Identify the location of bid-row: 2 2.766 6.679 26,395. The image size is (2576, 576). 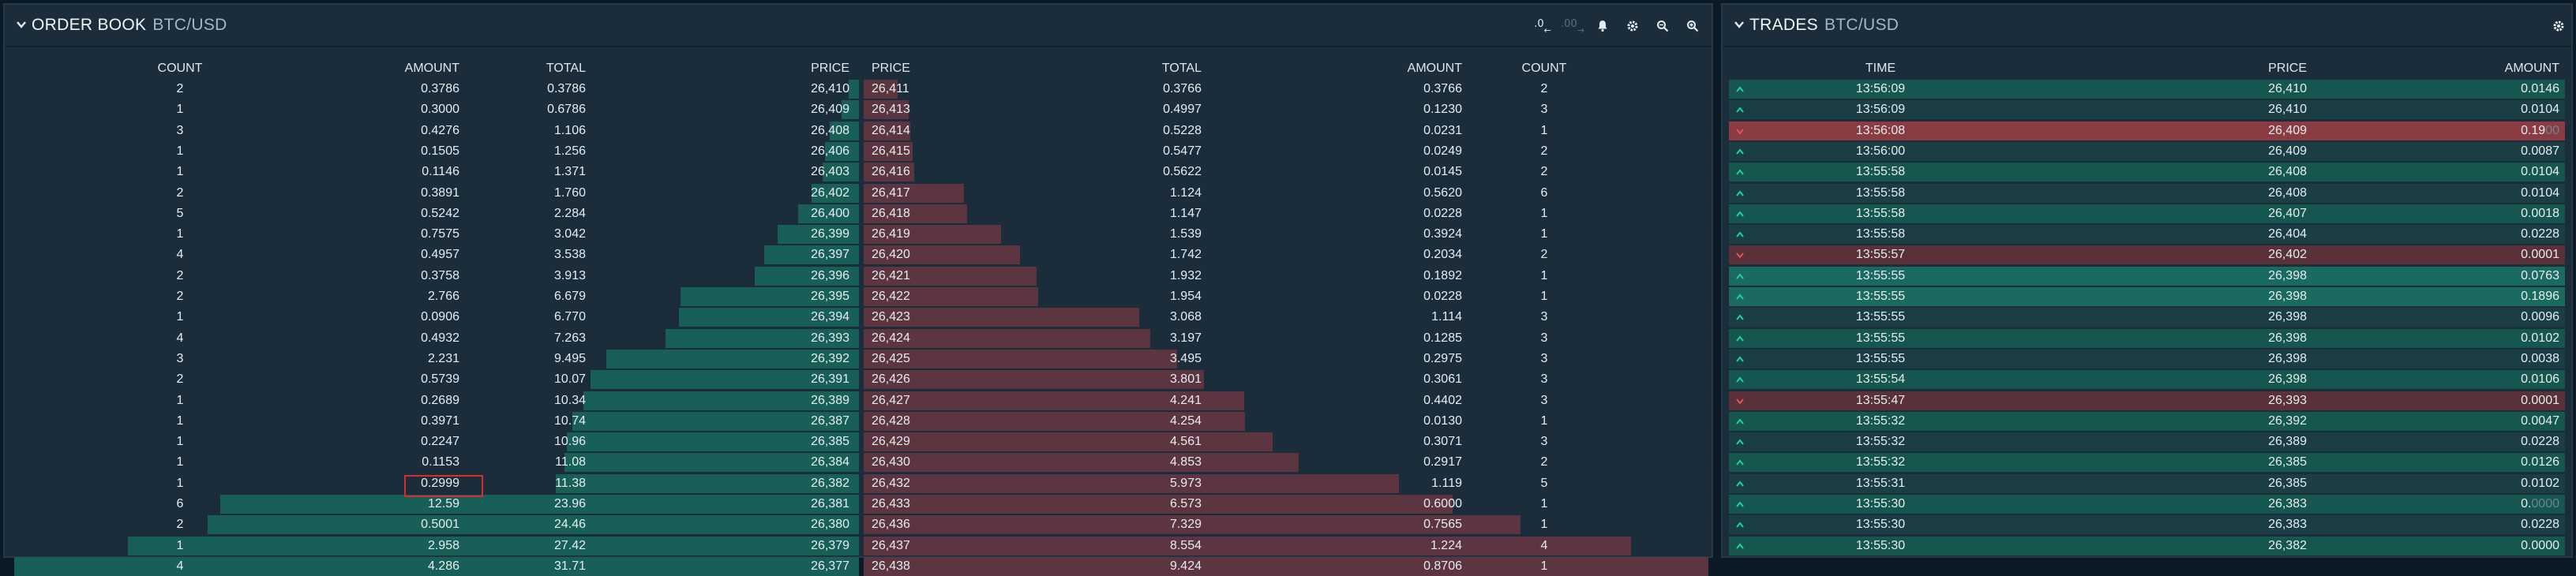
(436, 296).